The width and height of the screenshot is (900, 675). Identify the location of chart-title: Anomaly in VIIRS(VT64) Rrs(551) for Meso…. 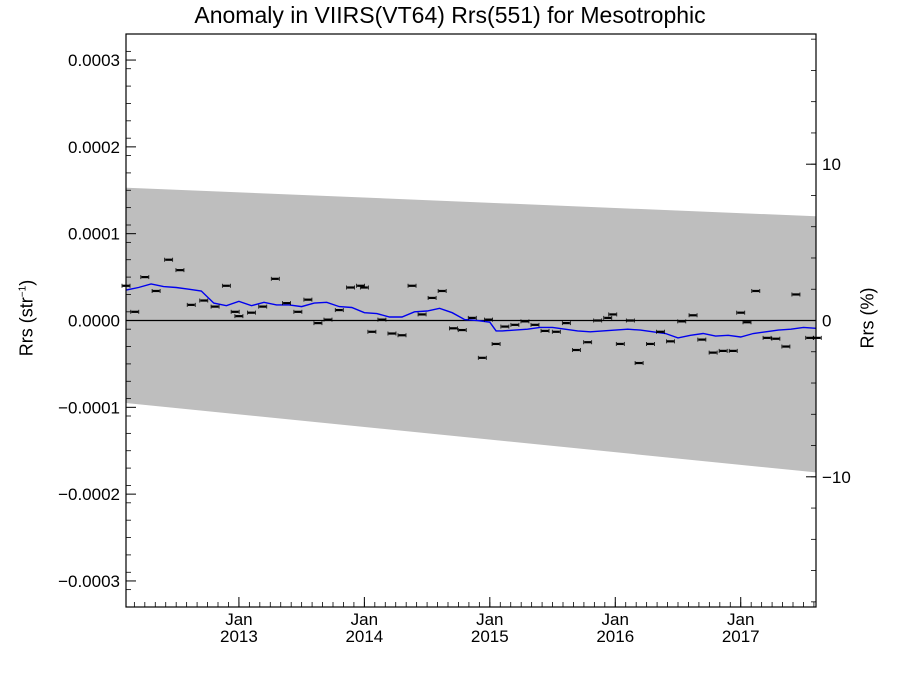
(450, 15).